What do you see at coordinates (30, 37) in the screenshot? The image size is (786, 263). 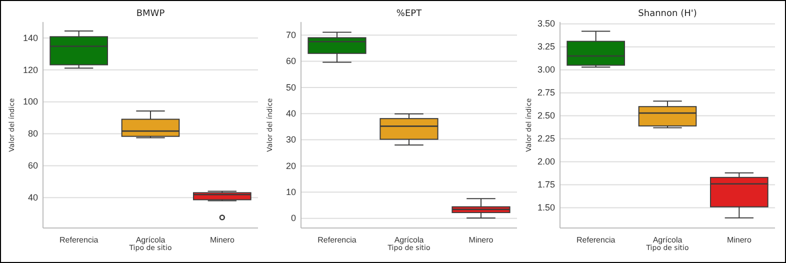 I see `y-tick-label: 140` at bounding box center [30, 37].